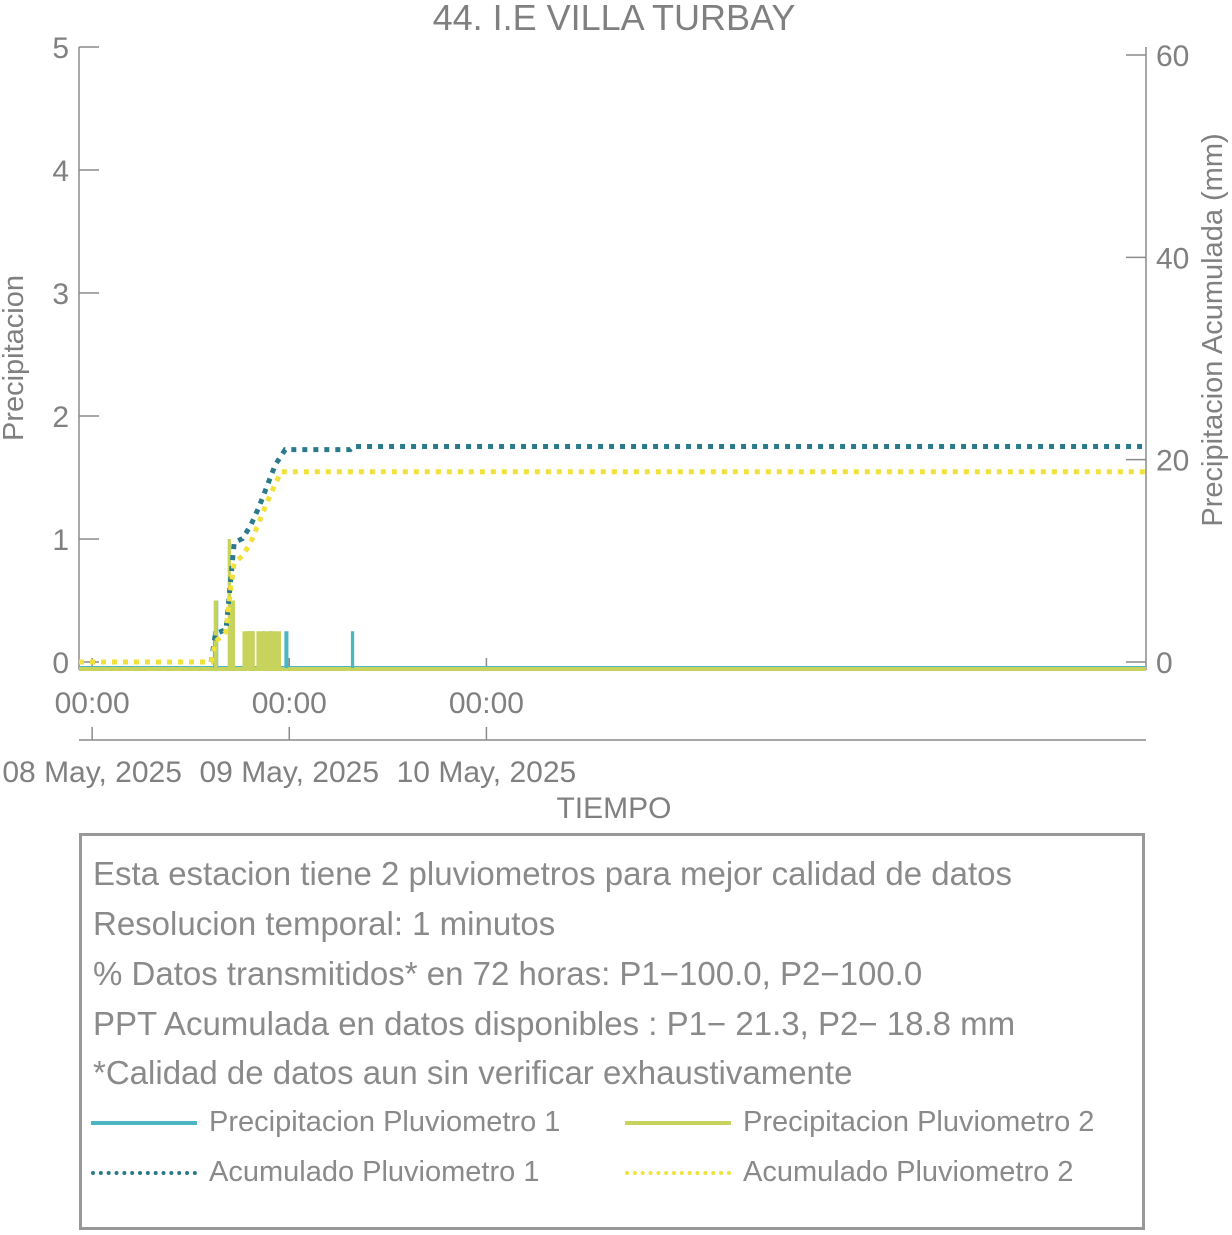 This screenshot has width=1232, height=1235. What do you see at coordinates (1164, 663) in the screenshot?
I see `y-right-tick-label: 0` at bounding box center [1164, 663].